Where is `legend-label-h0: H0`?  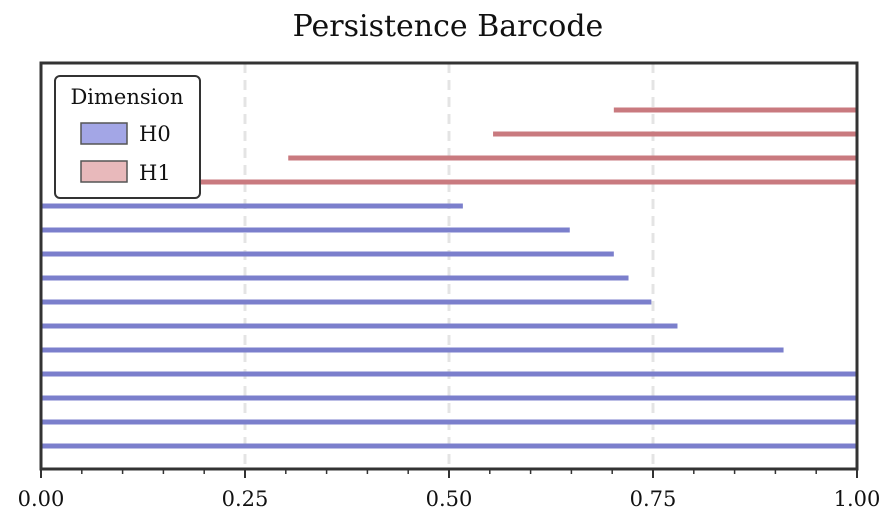 legend-label-h0: H0 is located at coordinates (155, 134).